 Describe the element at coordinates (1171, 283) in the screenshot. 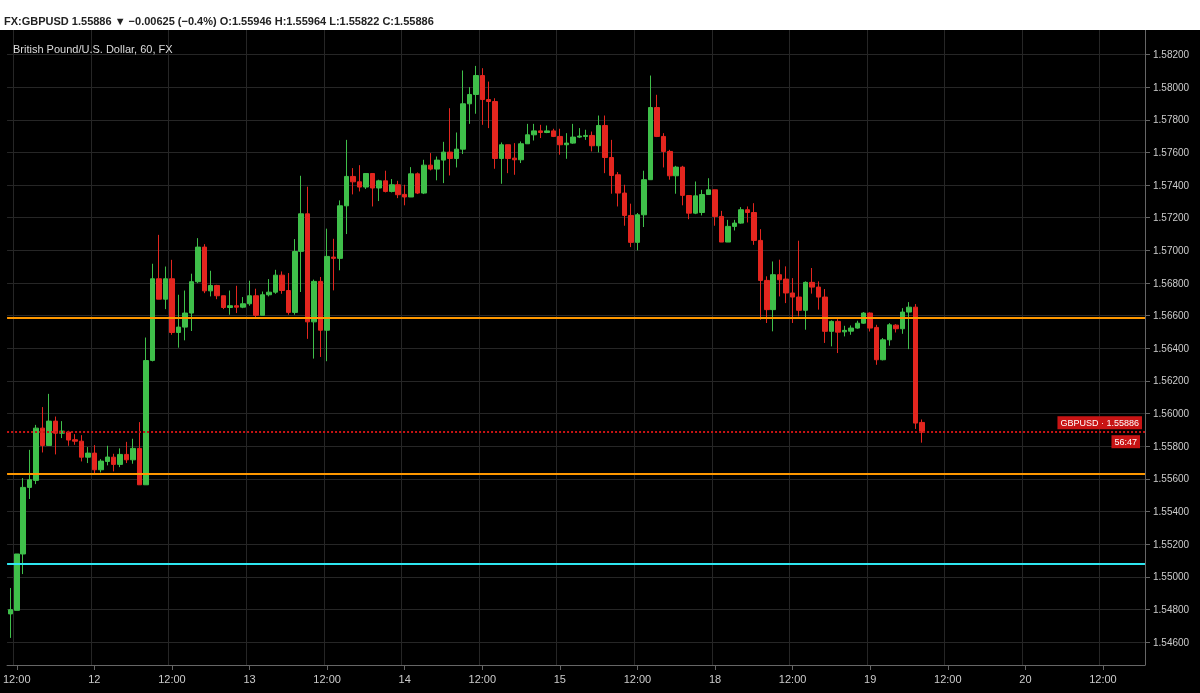

I see `y-tick-label: 1.56800` at that location.